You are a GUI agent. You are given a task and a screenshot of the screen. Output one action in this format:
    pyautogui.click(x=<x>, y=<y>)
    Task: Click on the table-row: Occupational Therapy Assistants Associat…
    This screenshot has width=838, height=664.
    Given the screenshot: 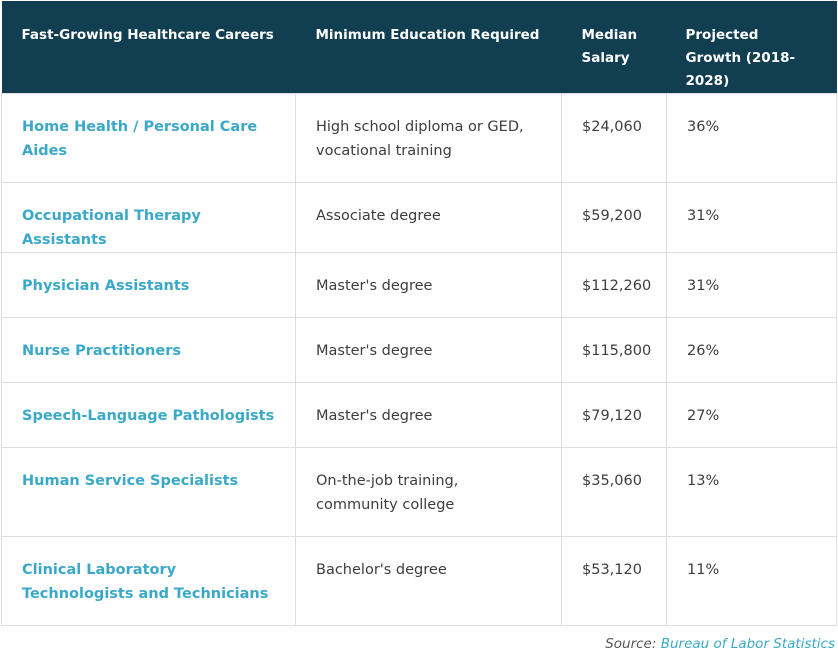 What is the action you would take?
    pyautogui.click(x=419, y=217)
    